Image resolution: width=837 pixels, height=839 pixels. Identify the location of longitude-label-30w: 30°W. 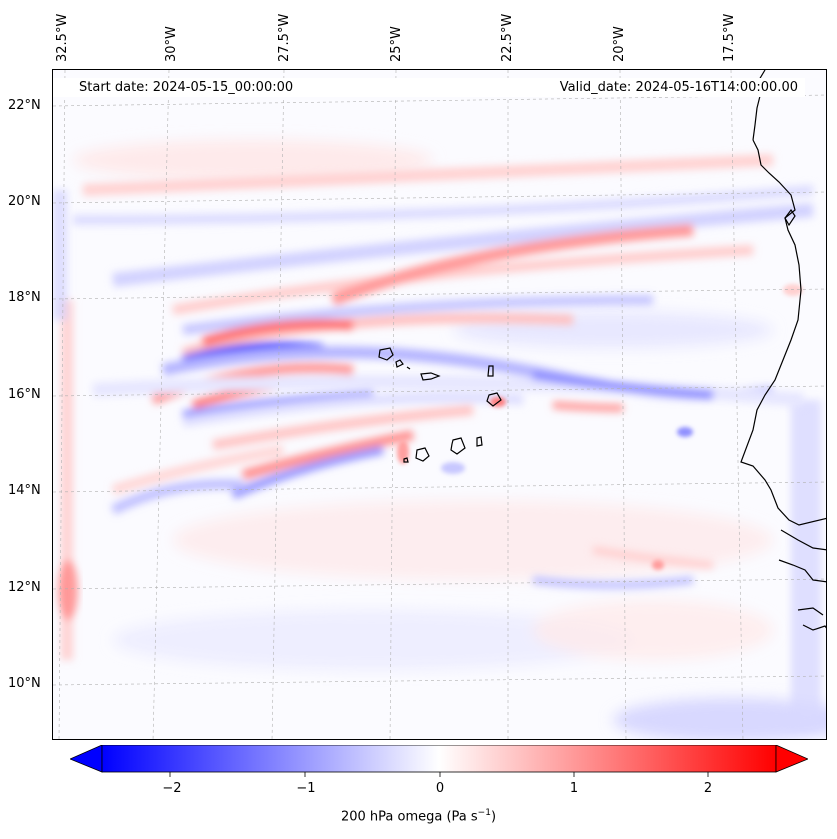
(171, 44).